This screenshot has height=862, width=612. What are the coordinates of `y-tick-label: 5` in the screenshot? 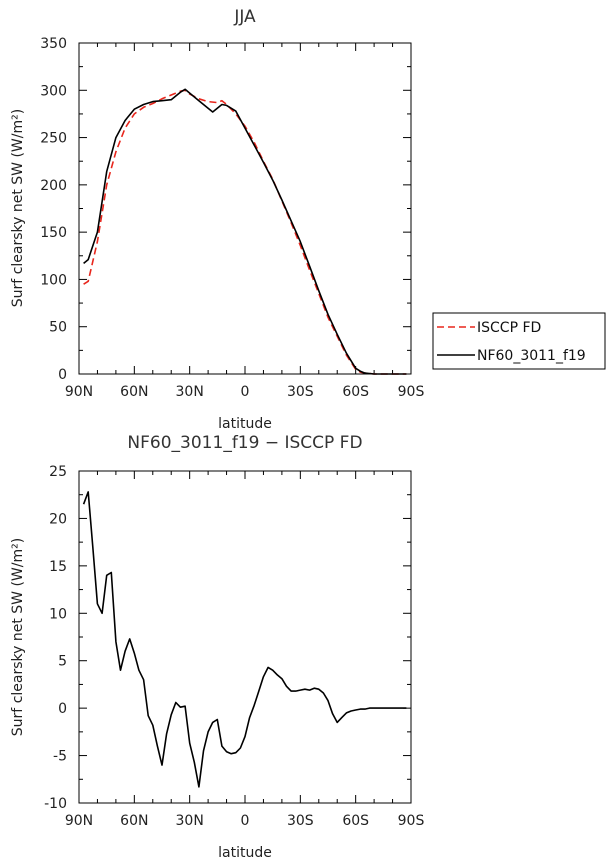 It's located at (62, 662).